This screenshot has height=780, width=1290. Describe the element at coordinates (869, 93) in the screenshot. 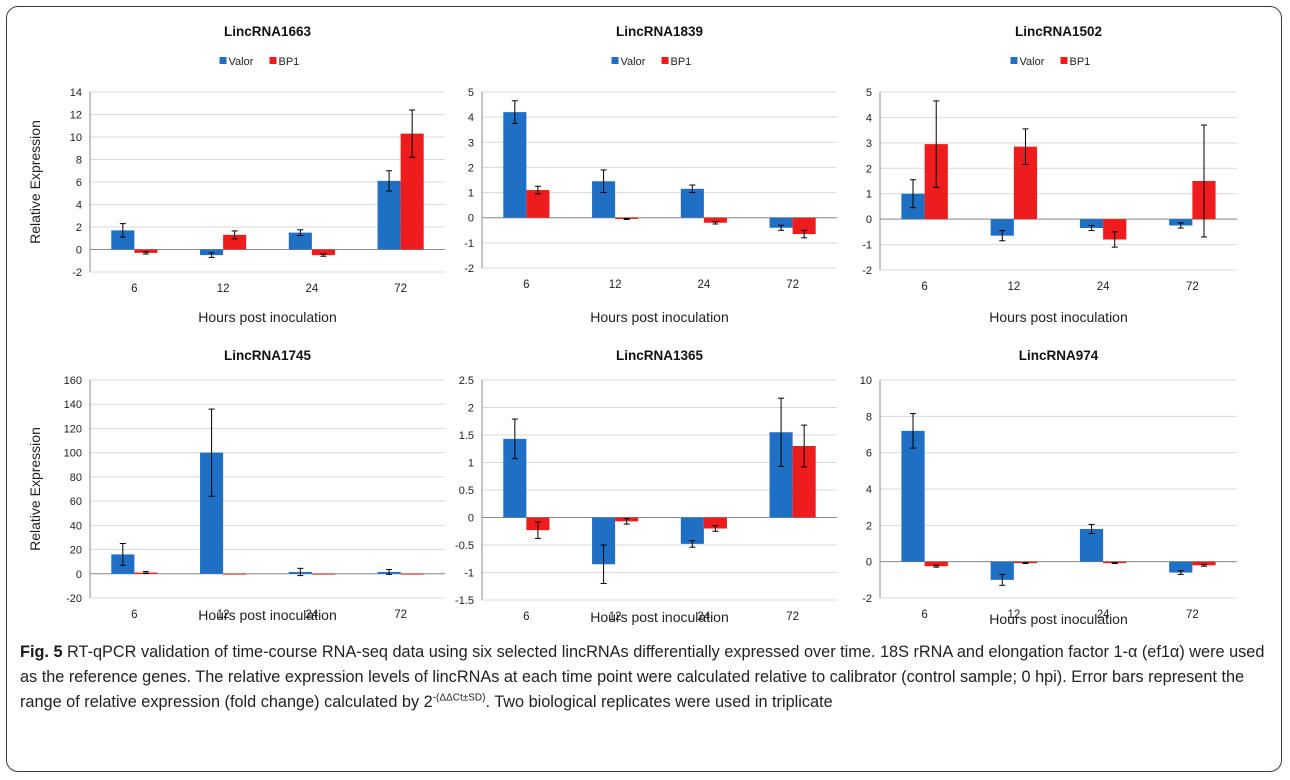

I see `y-tick-label: 5` at that location.